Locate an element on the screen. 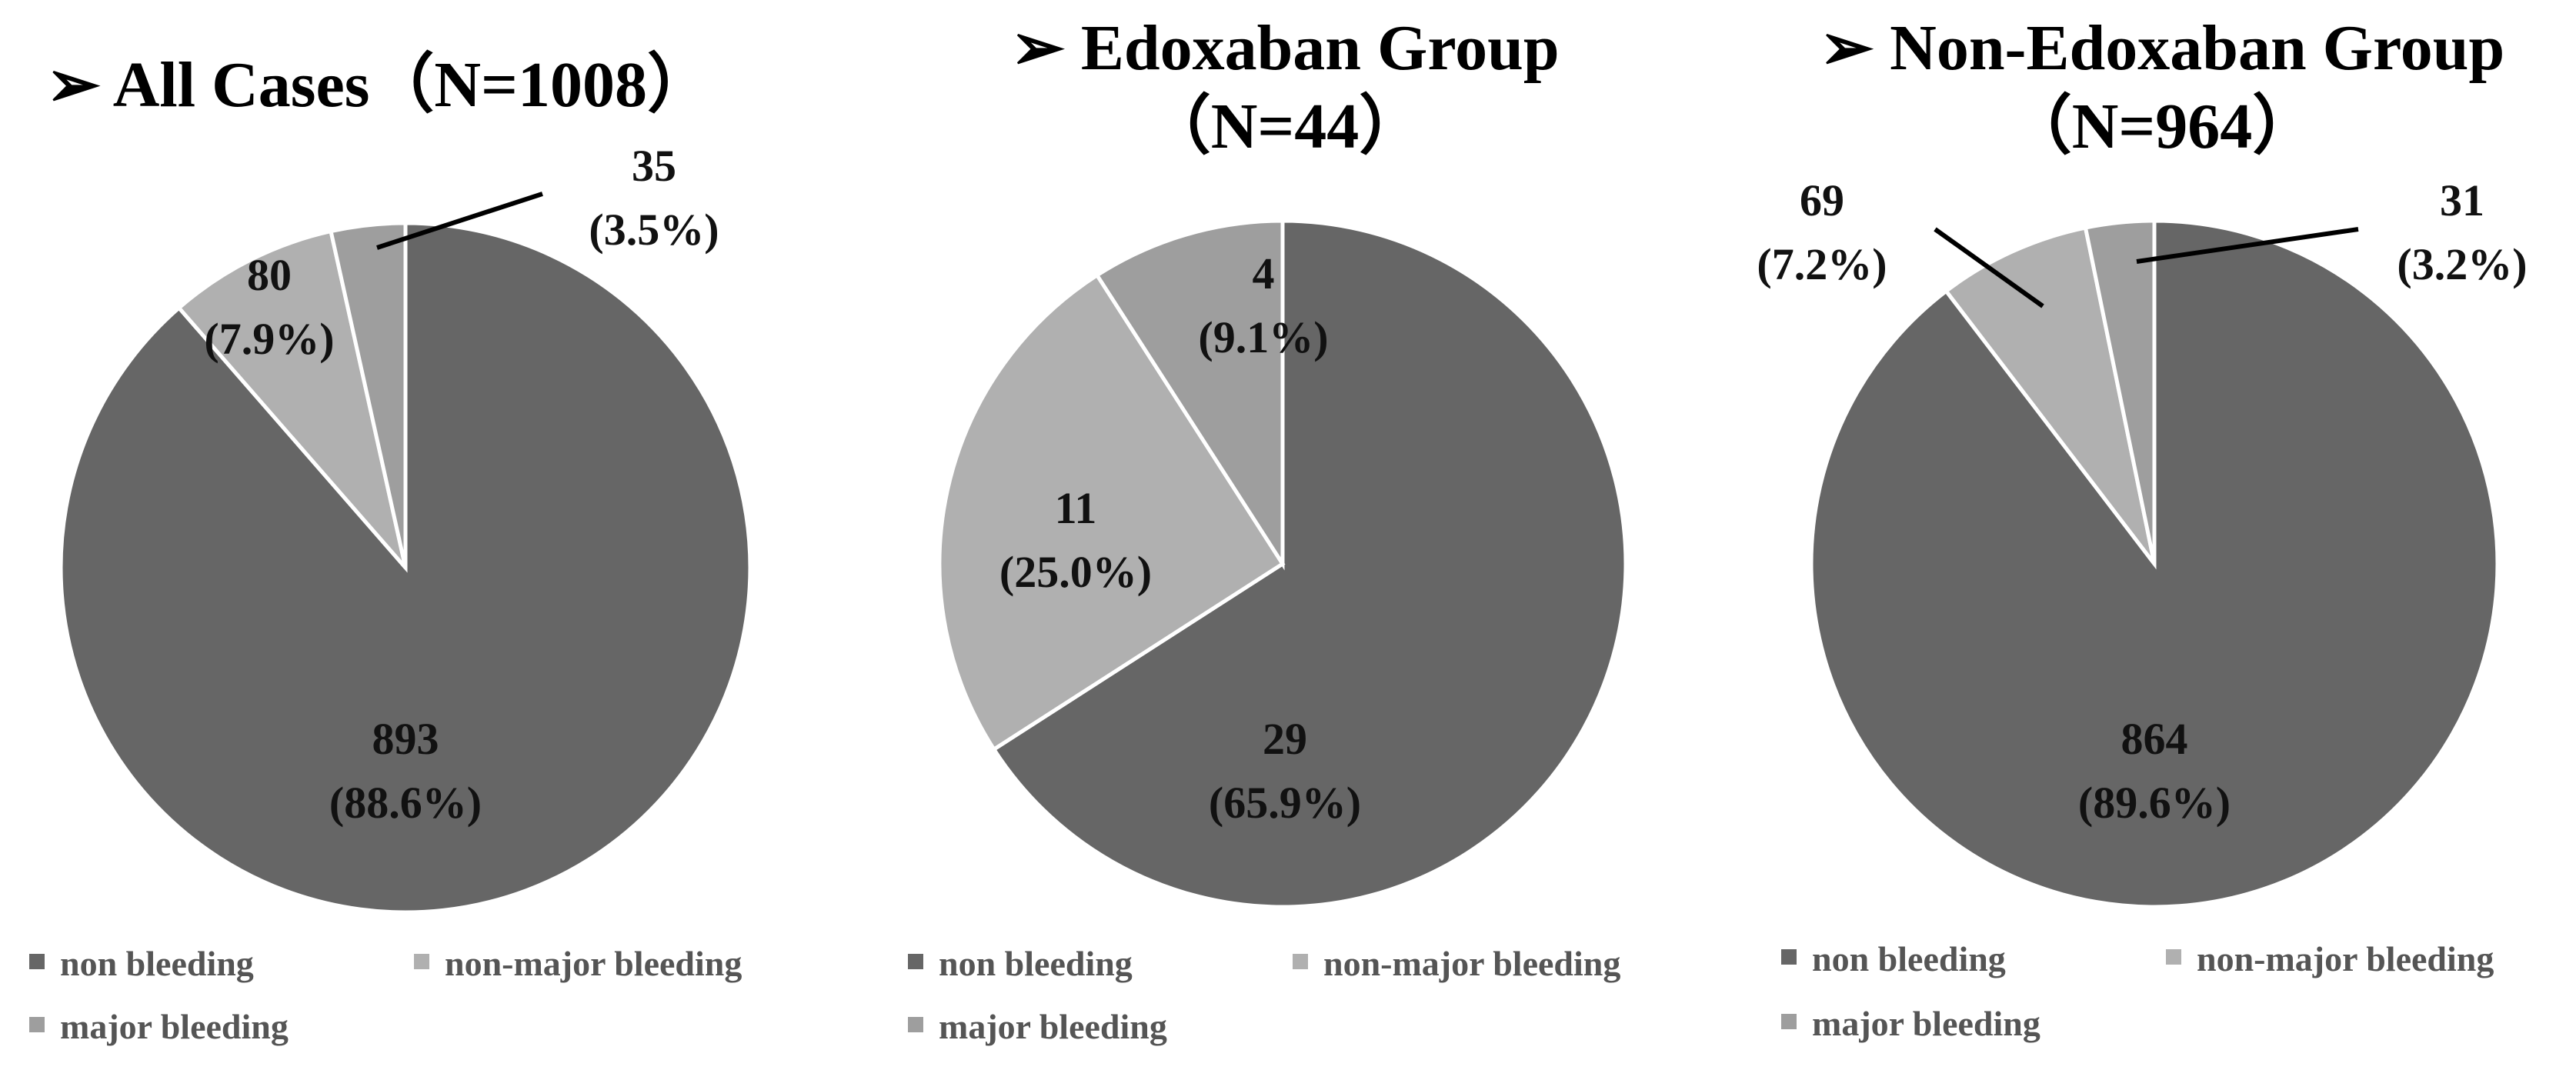 The width and height of the screenshot is (2576, 1080). chart-title-line: ➢ Non-Edoxaban Group is located at coordinates (2162, 48).